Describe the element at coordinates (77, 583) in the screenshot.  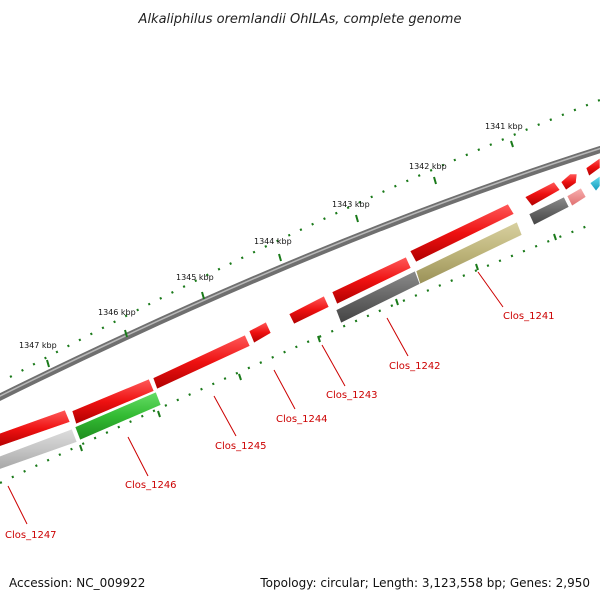
I see `accession-text: Accession: NC_009922` at that location.